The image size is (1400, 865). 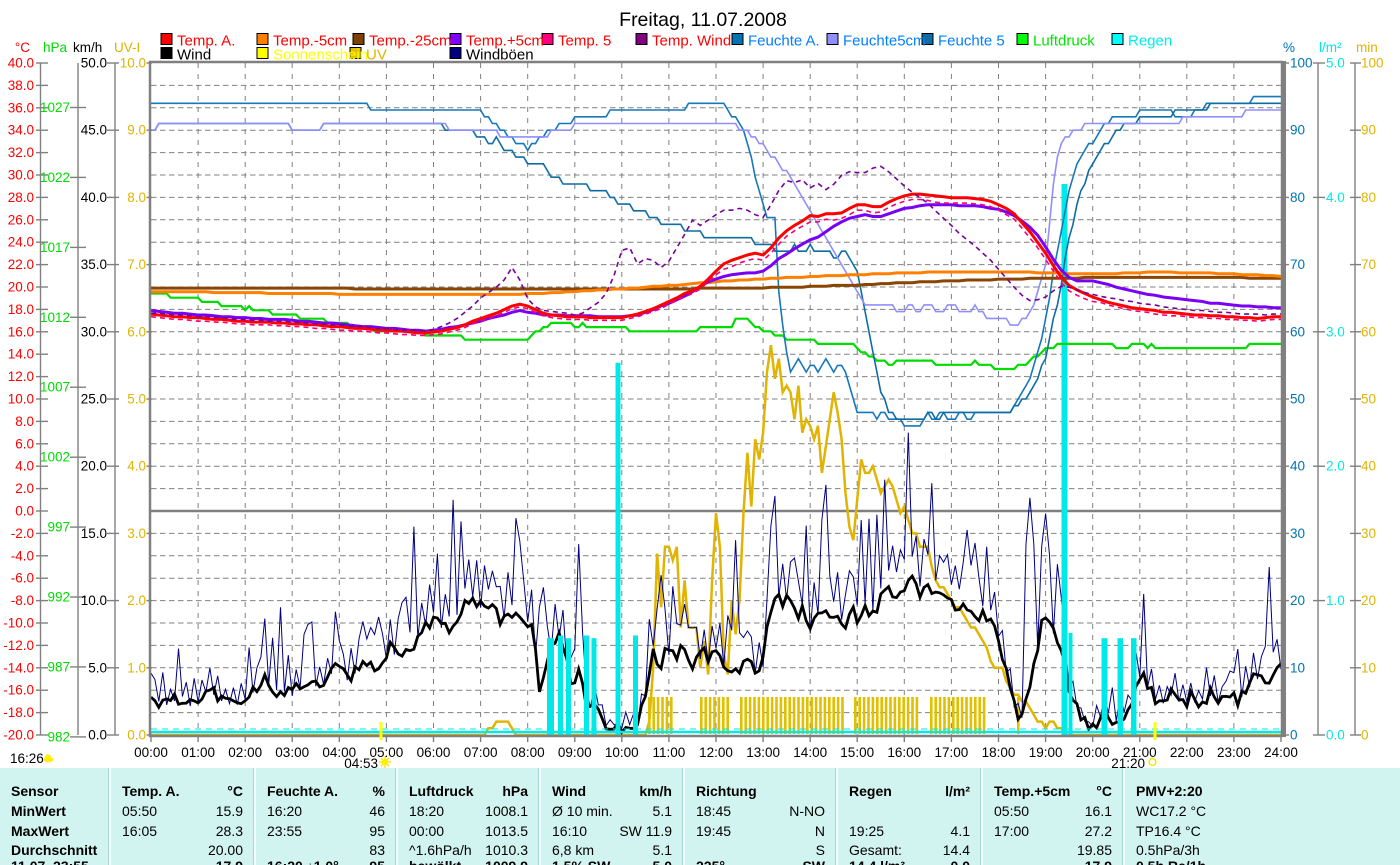 I want to click on svg-text: Feuchte A., so click(x=784, y=41).